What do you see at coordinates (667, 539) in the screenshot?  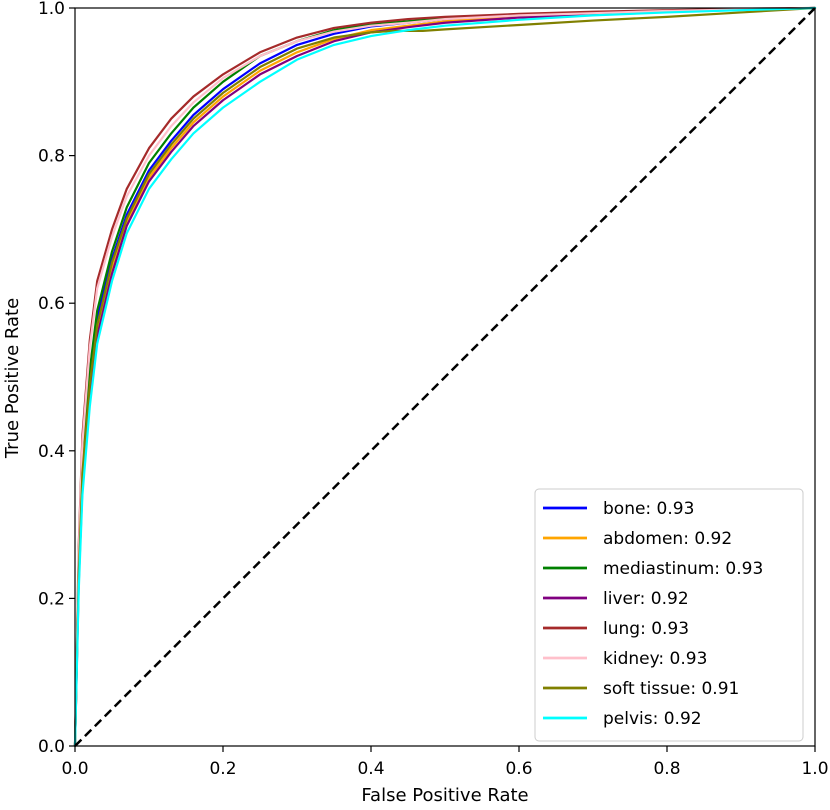 I see `legend-label-1: abdomen: 0.92` at bounding box center [667, 539].